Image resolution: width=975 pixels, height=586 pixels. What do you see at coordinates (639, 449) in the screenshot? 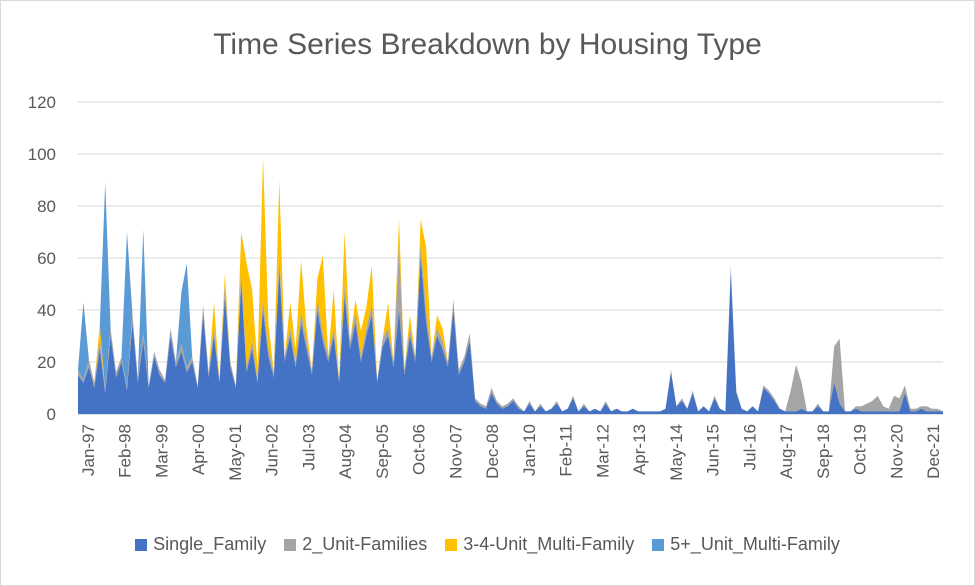
I see `x-tick-label: Apr-13` at bounding box center [639, 449].